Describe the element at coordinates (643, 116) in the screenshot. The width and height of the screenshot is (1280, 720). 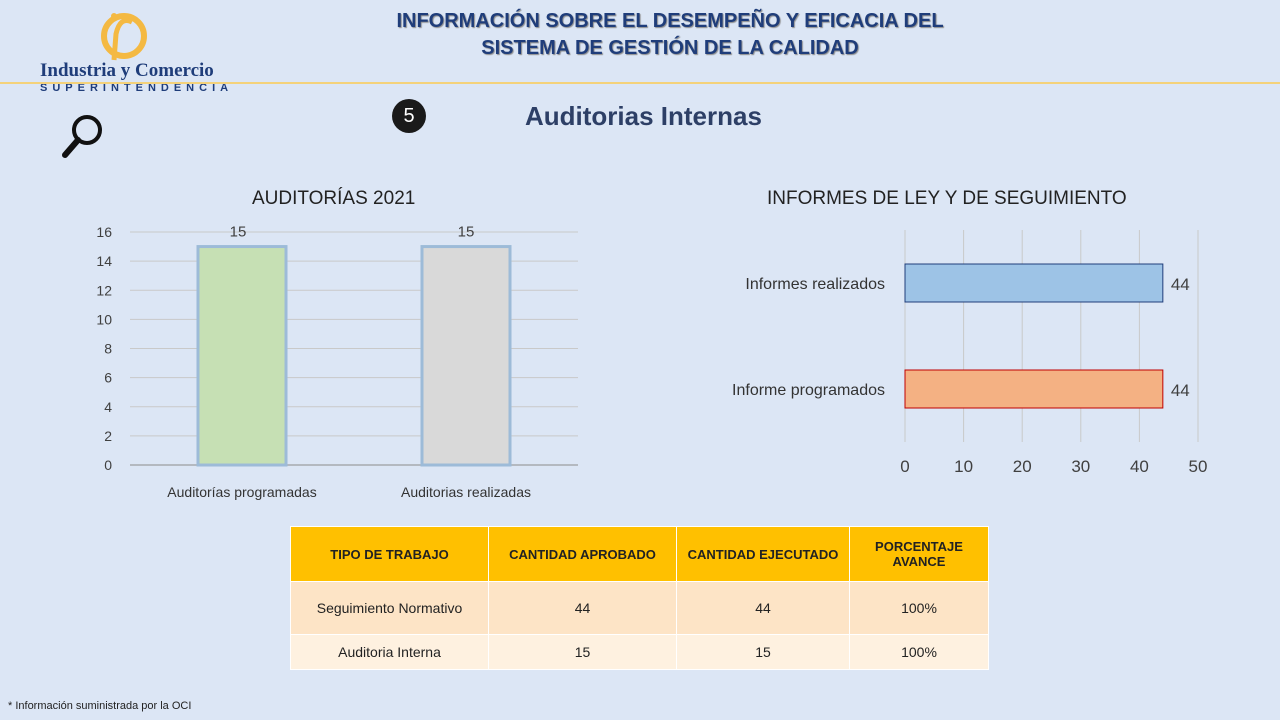
I see `section-title: Auditorias Internas` at that location.